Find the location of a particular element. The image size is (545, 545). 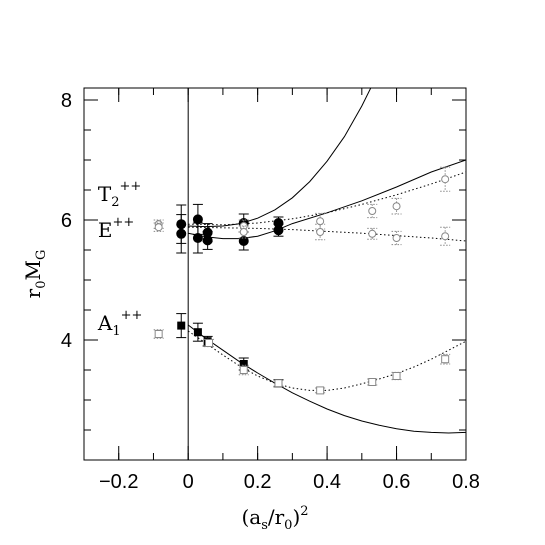

series-label-E: E++ is located at coordinates (116, 228).